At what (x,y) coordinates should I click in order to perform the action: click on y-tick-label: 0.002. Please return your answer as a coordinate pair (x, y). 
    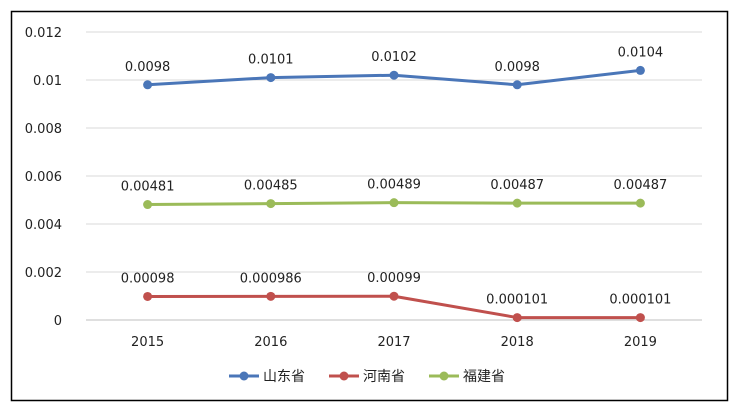
    Looking at the image, I should click on (43, 273).